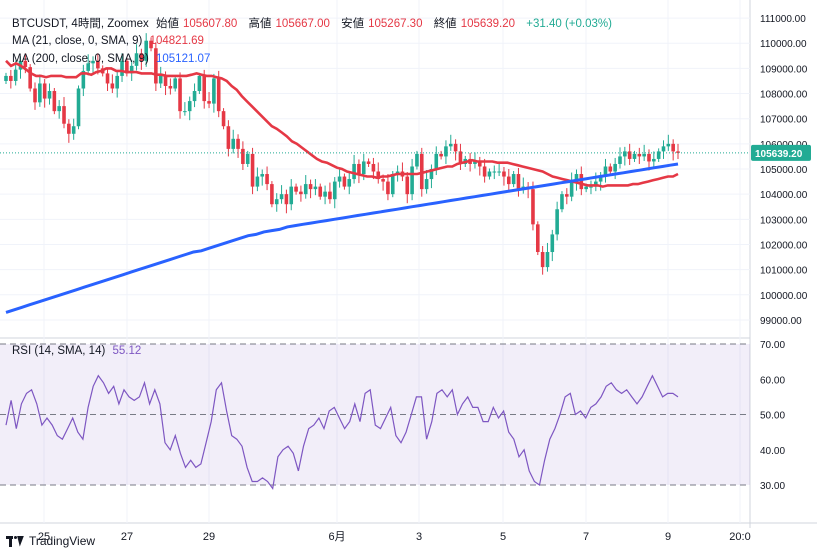  Describe the element at coordinates (419, 537) in the screenshot. I see `time-tick-label: 3` at that location.